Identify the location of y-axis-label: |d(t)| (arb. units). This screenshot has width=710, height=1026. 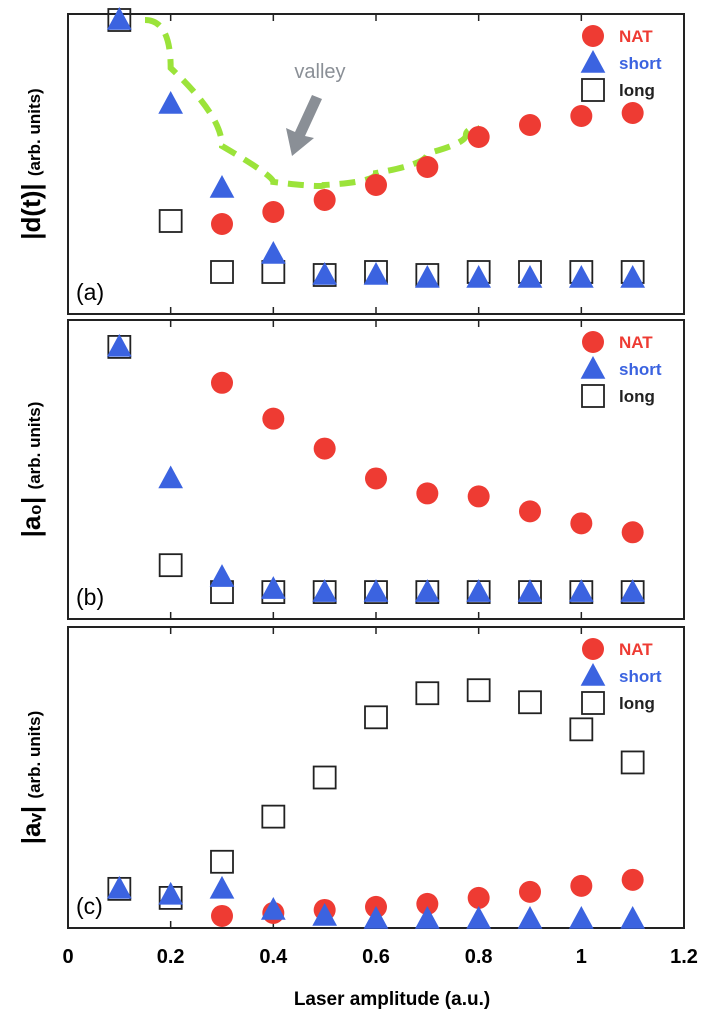
(31, 163).